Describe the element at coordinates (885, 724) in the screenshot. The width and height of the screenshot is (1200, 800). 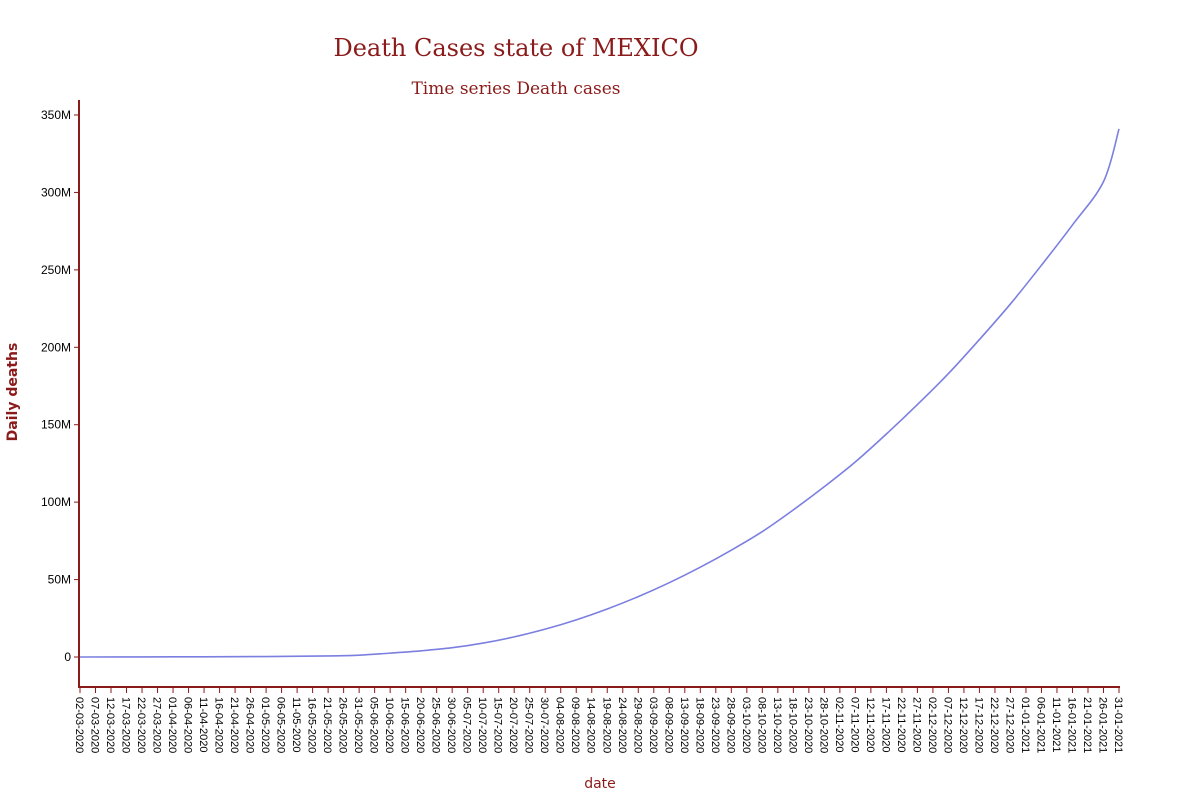
I see `x-tick-label: 17-11-2020` at that location.